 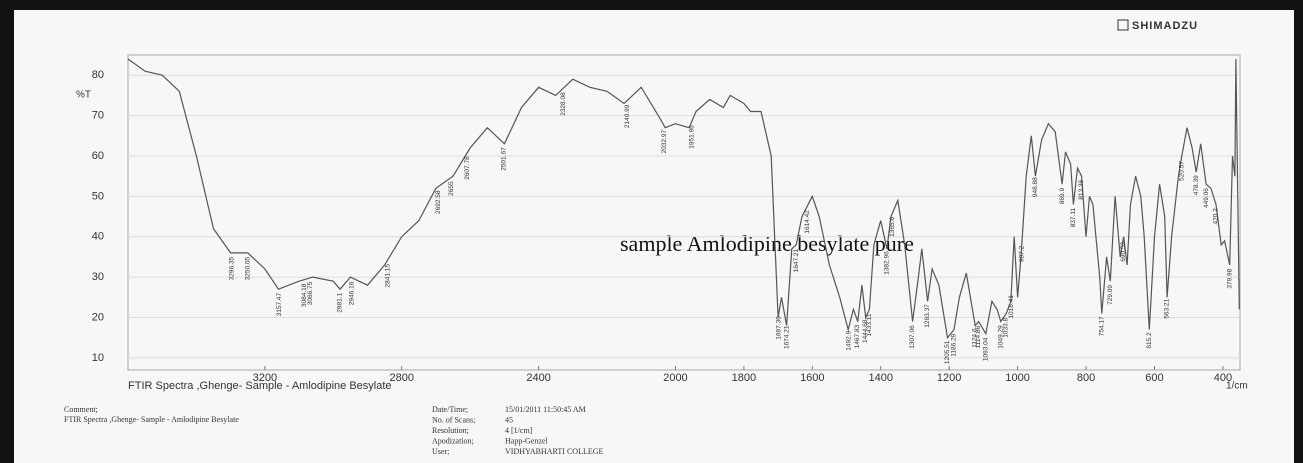 What do you see at coordinates (1181, 171) in the screenshot?
I see `peak-label: 520.57` at bounding box center [1181, 171].